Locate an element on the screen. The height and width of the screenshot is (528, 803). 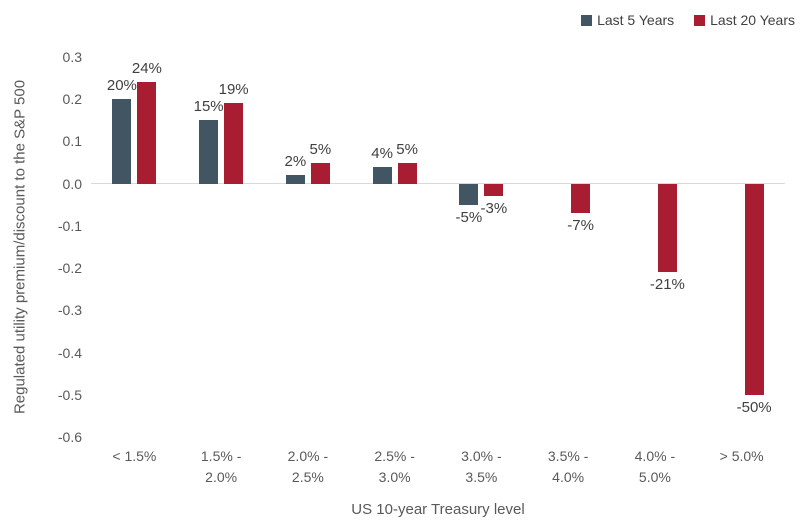
x-category-label: > 5.0% is located at coordinates (741, 467).